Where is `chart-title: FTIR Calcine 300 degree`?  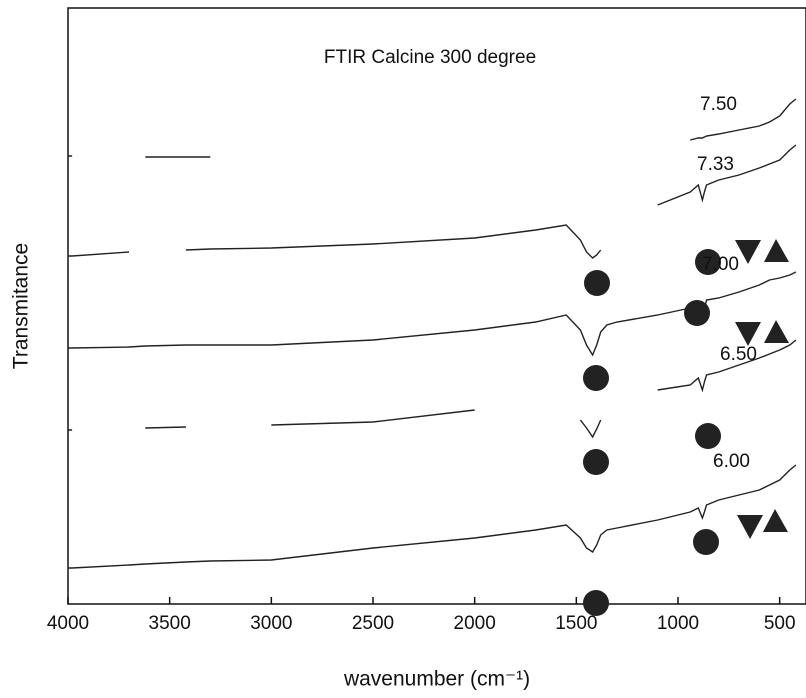 chart-title: FTIR Calcine 300 degree is located at coordinates (430, 57).